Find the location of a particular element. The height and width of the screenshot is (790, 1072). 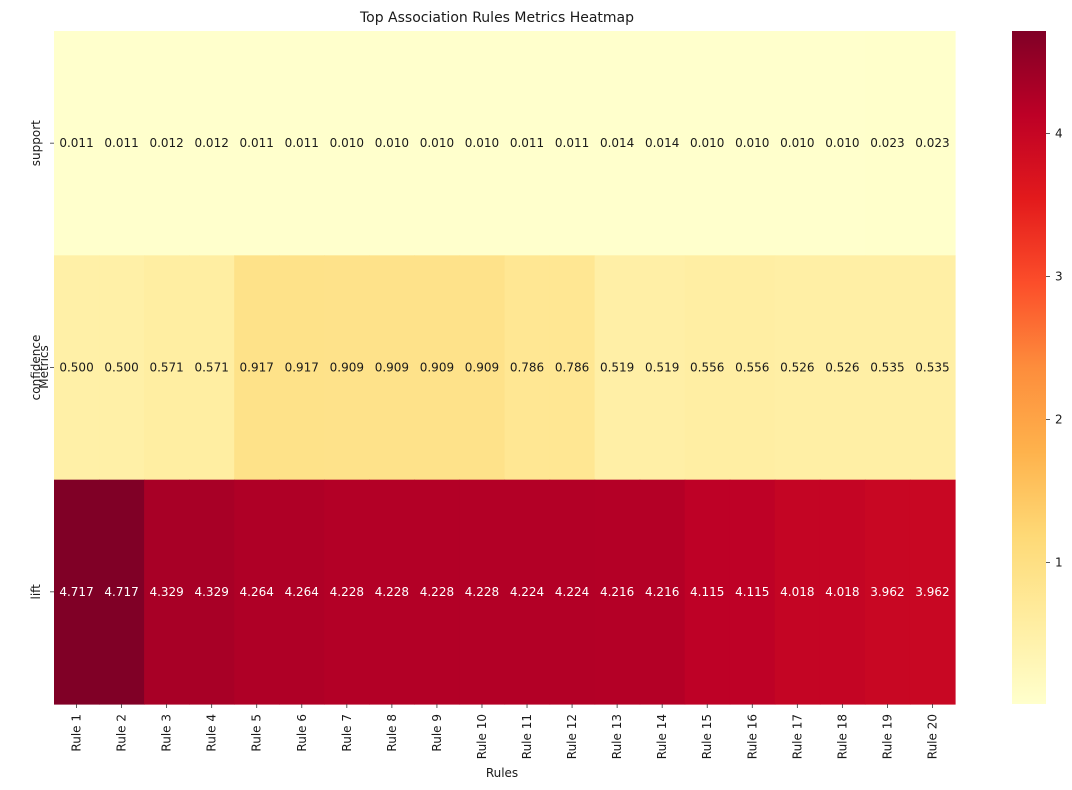

x-tick-label: Rule 17 is located at coordinates (797, 736).